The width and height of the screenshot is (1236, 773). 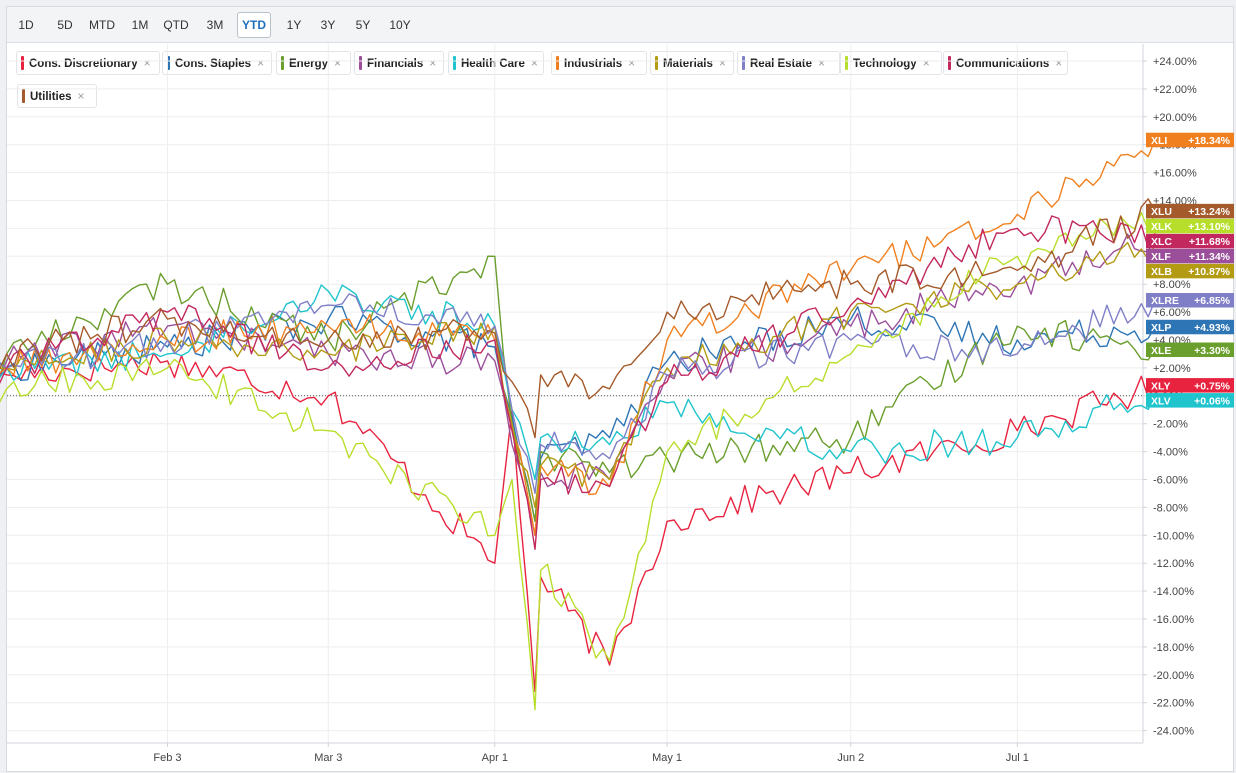 I want to click on legend-chip-health-care: Health Care ×, so click(x=496, y=63).